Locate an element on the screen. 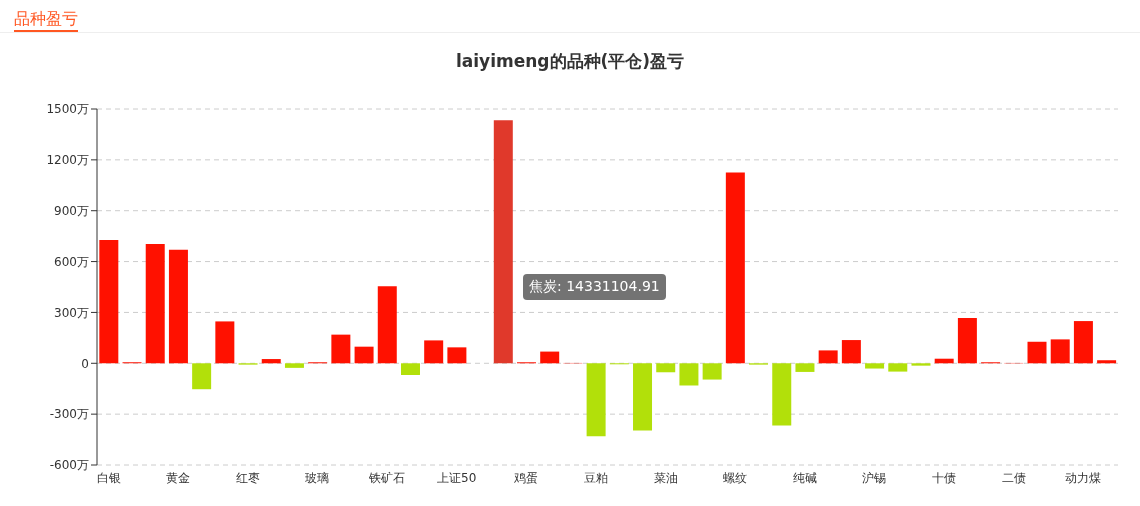 The width and height of the screenshot is (1140, 506). chart-title: laiyimeng的品种(平仓)盈亏 is located at coordinates (570, 61).